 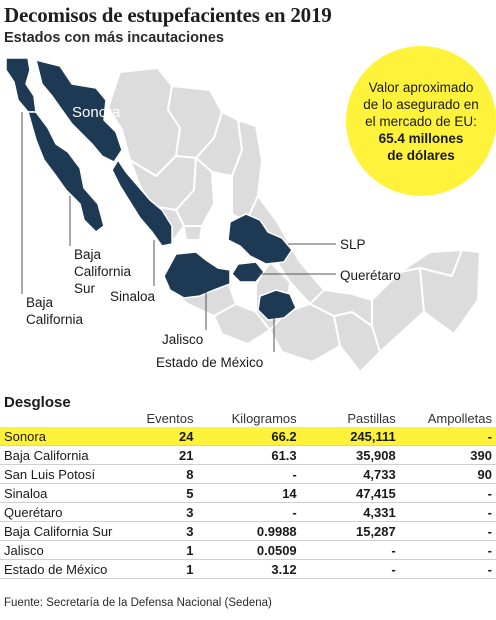 What do you see at coordinates (161, 493) in the screenshot?
I see `cell-eventos: 5` at bounding box center [161, 493].